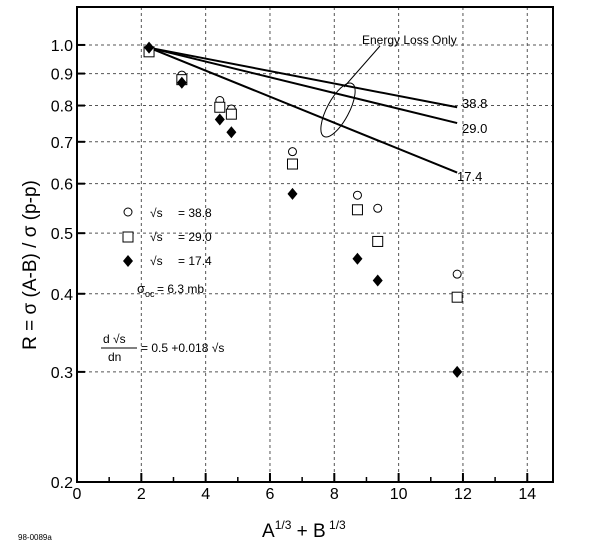  What do you see at coordinates (62, 295) in the screenshot?
I see `y-tick-label: 0.4` at bounding box center [62, 295].